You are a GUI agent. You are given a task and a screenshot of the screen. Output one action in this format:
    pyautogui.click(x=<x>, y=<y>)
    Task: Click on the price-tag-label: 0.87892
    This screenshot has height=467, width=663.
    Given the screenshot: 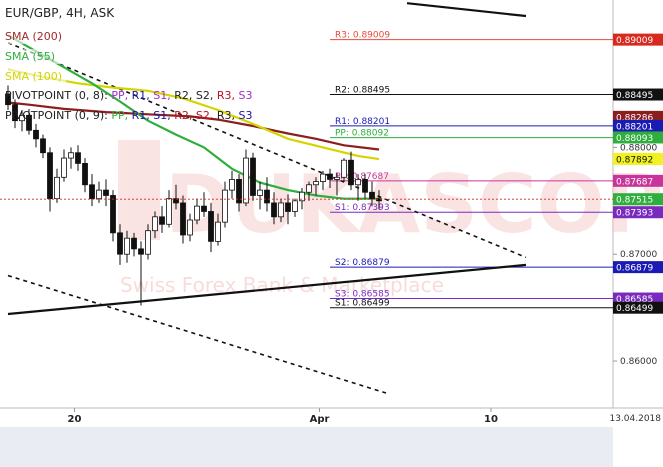 What is the action you would take?
    pyautogui.click(x=634, y=160)
    